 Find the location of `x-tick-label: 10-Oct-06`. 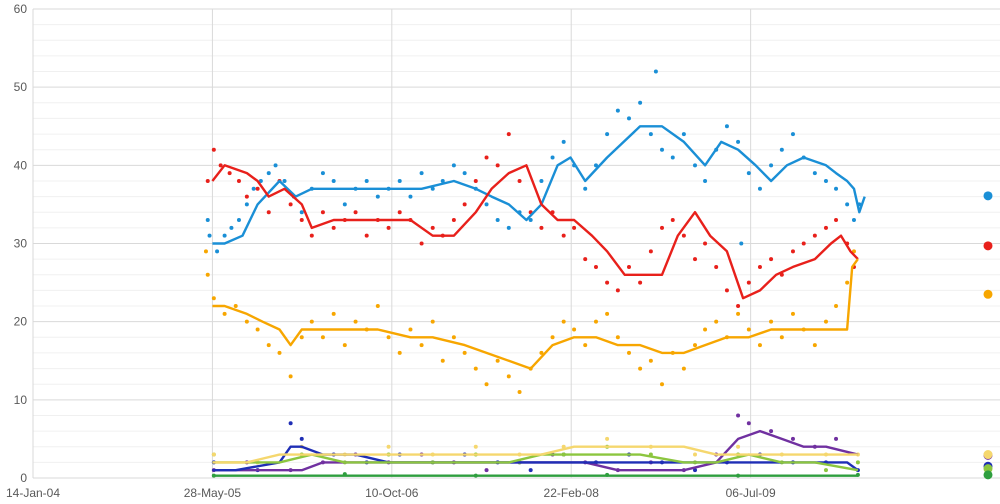

x-tick-label: 10-Oct-06 is located at coordinates (392, 493).